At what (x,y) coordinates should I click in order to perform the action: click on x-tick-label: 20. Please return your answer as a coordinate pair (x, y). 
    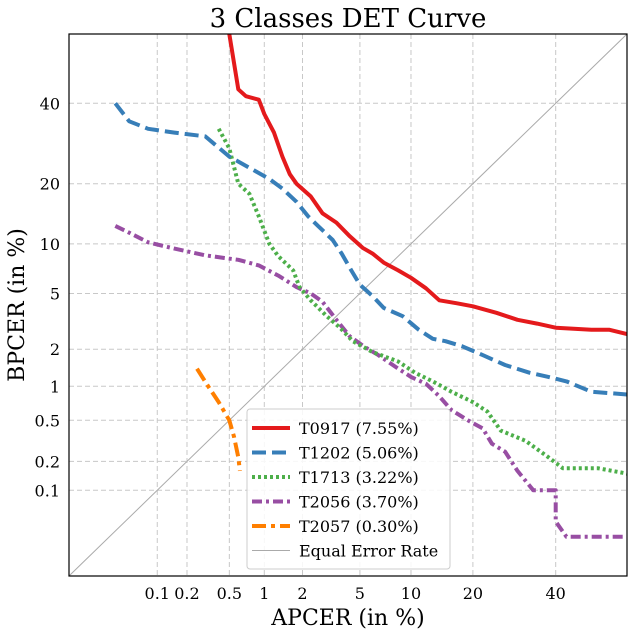
    Looking at the image, I should click on (473, 593).